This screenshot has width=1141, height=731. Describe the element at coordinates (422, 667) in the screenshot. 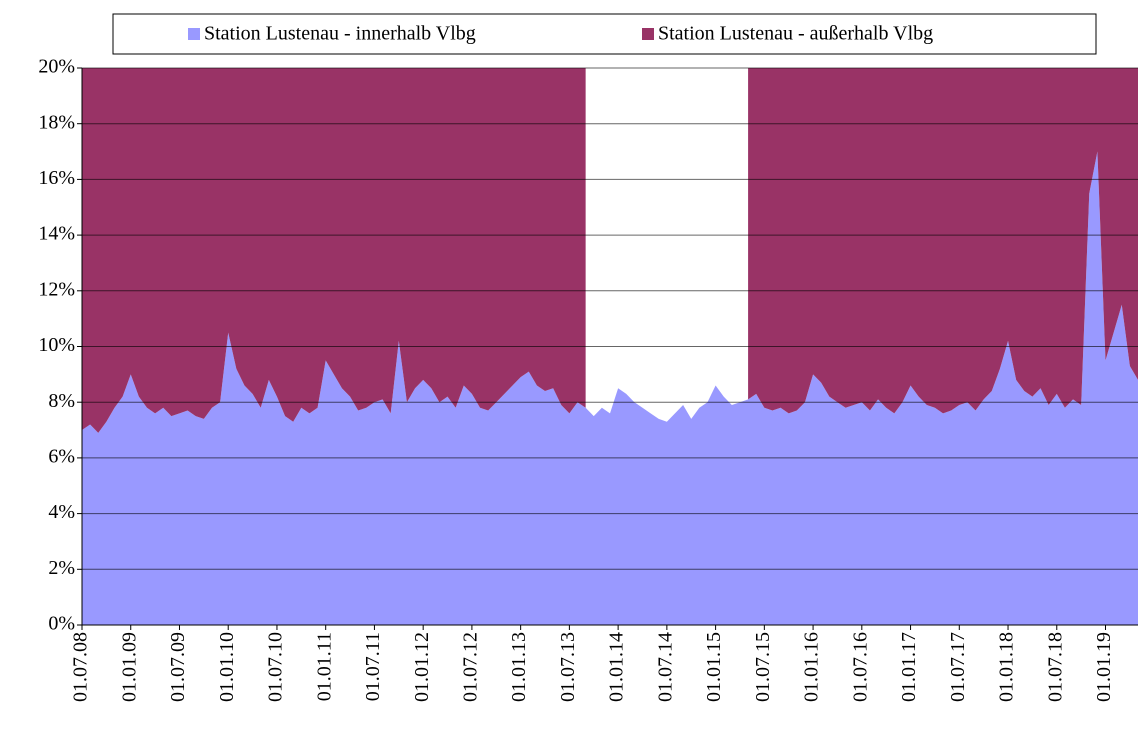

I see `x-tick-label: 01.01.12` at that location.